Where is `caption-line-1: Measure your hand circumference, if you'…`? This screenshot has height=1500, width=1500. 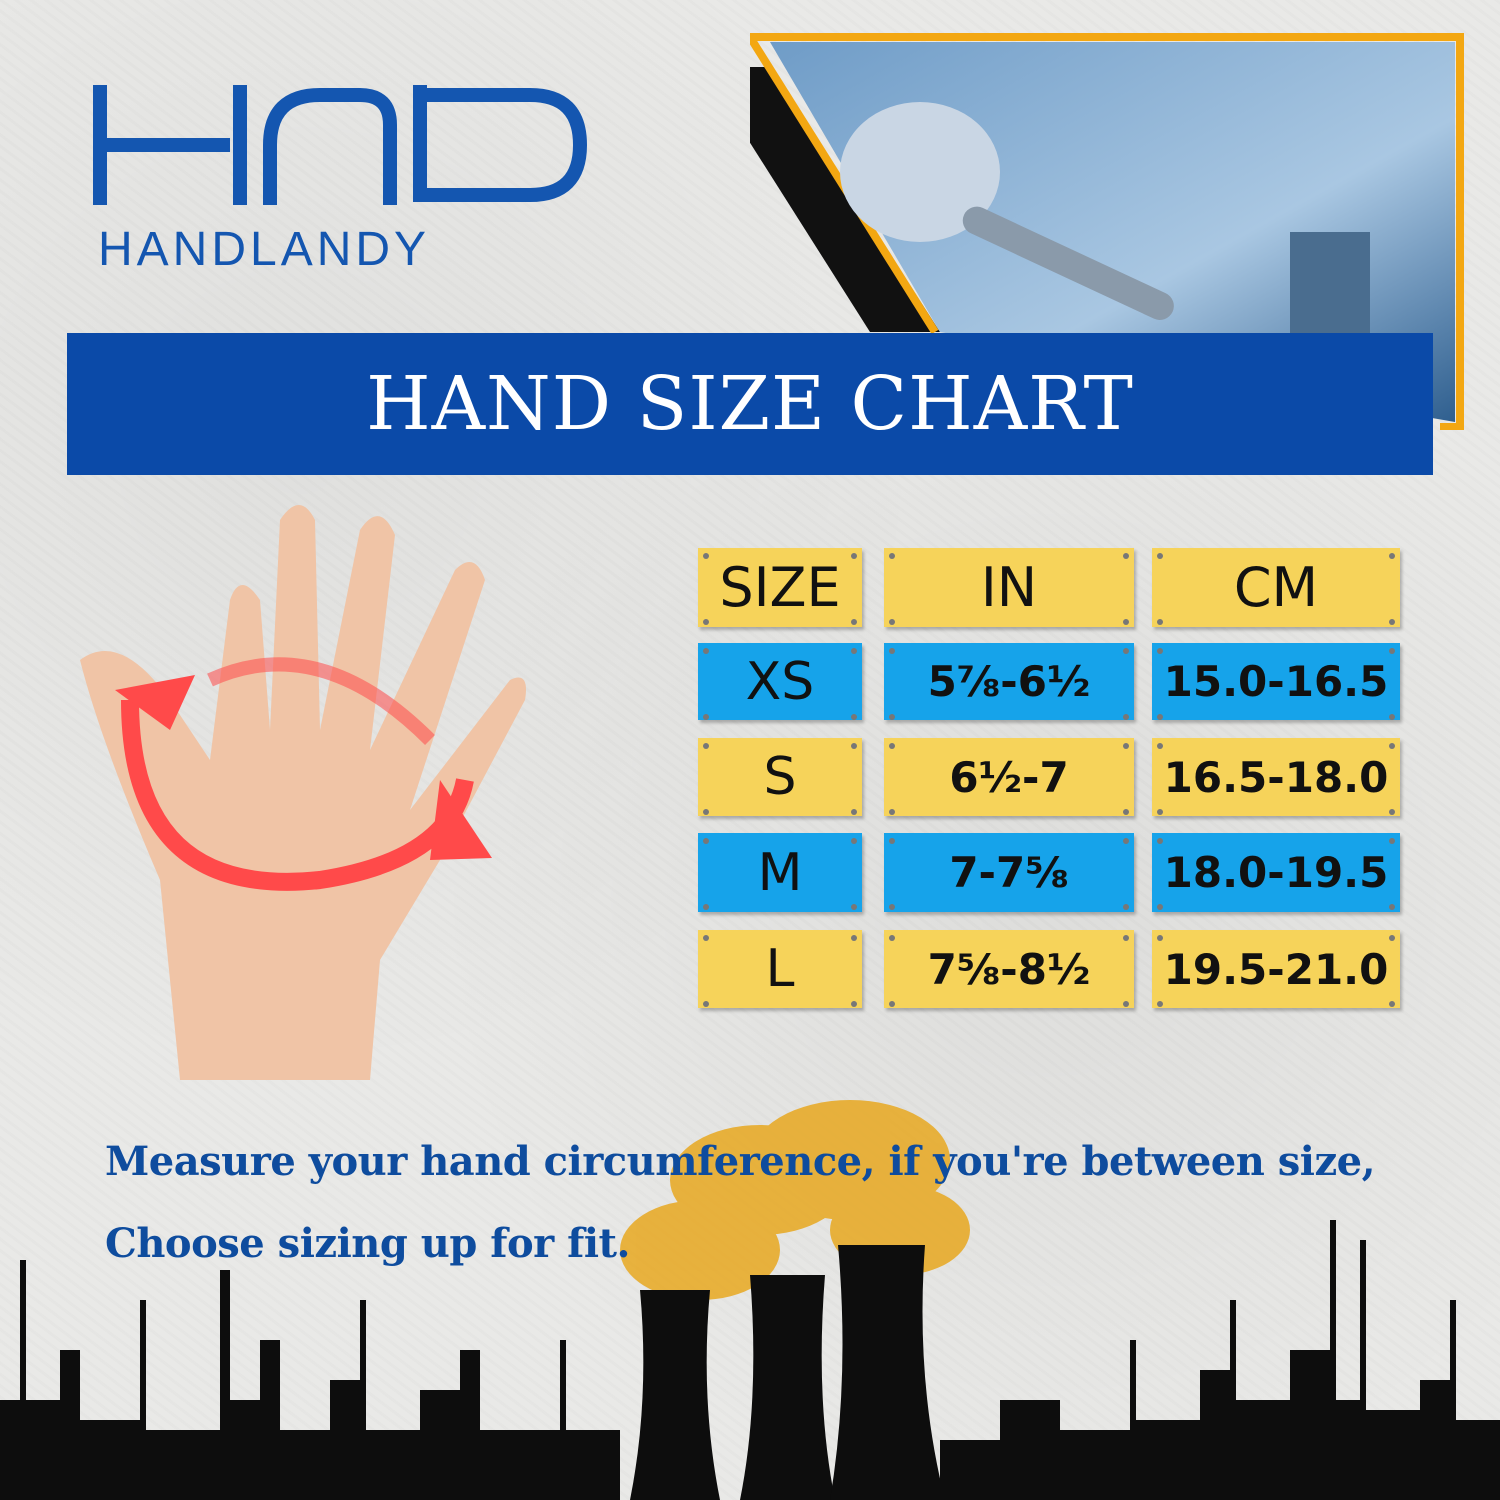
caption-line-1: Measure your hand circumference, if you'… is located at coordinates (740, 1161).